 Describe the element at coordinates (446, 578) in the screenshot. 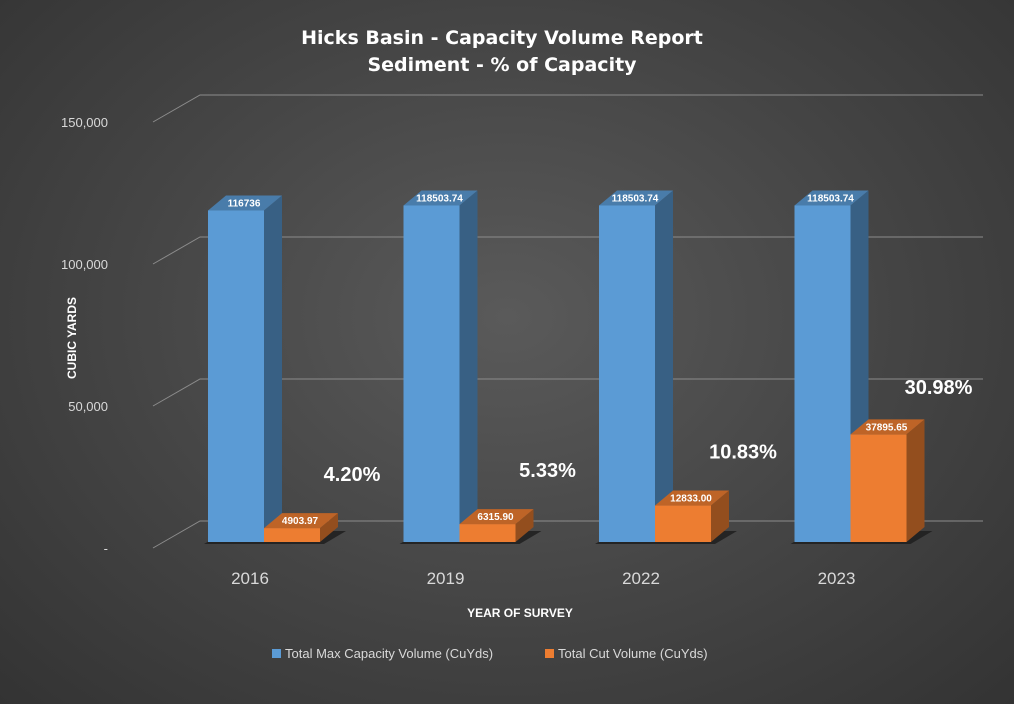

I see `x-tick-label: 2019` at that location.